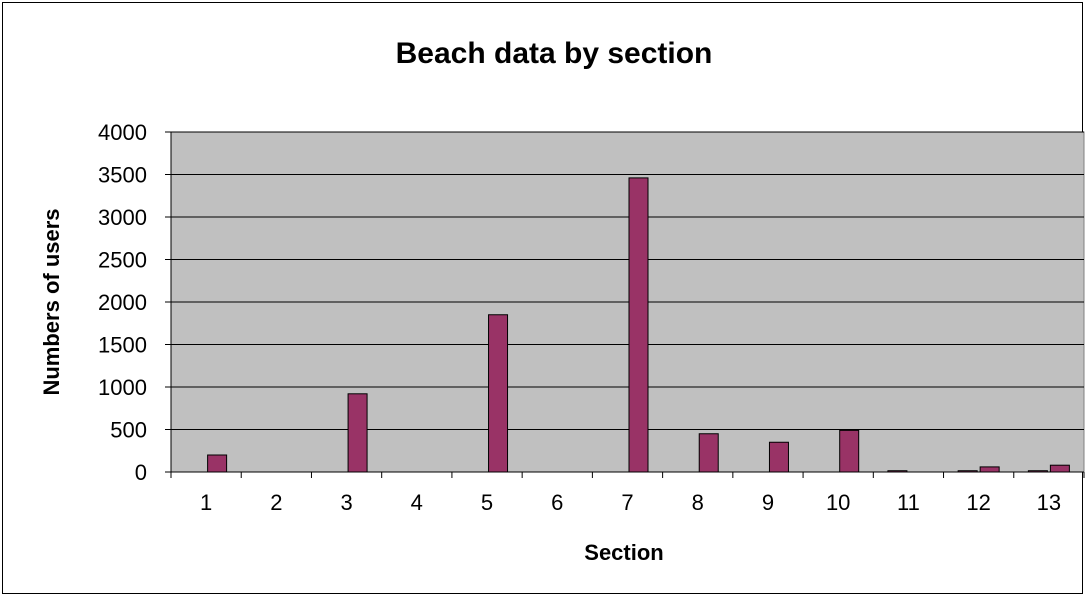 Image resolution: width=1087 pixels, height=598 pixels. What do you see at coordinates (698, 502) in the screenshot?
I see `x-tick-label: 8` at bounding box center [698, 502].